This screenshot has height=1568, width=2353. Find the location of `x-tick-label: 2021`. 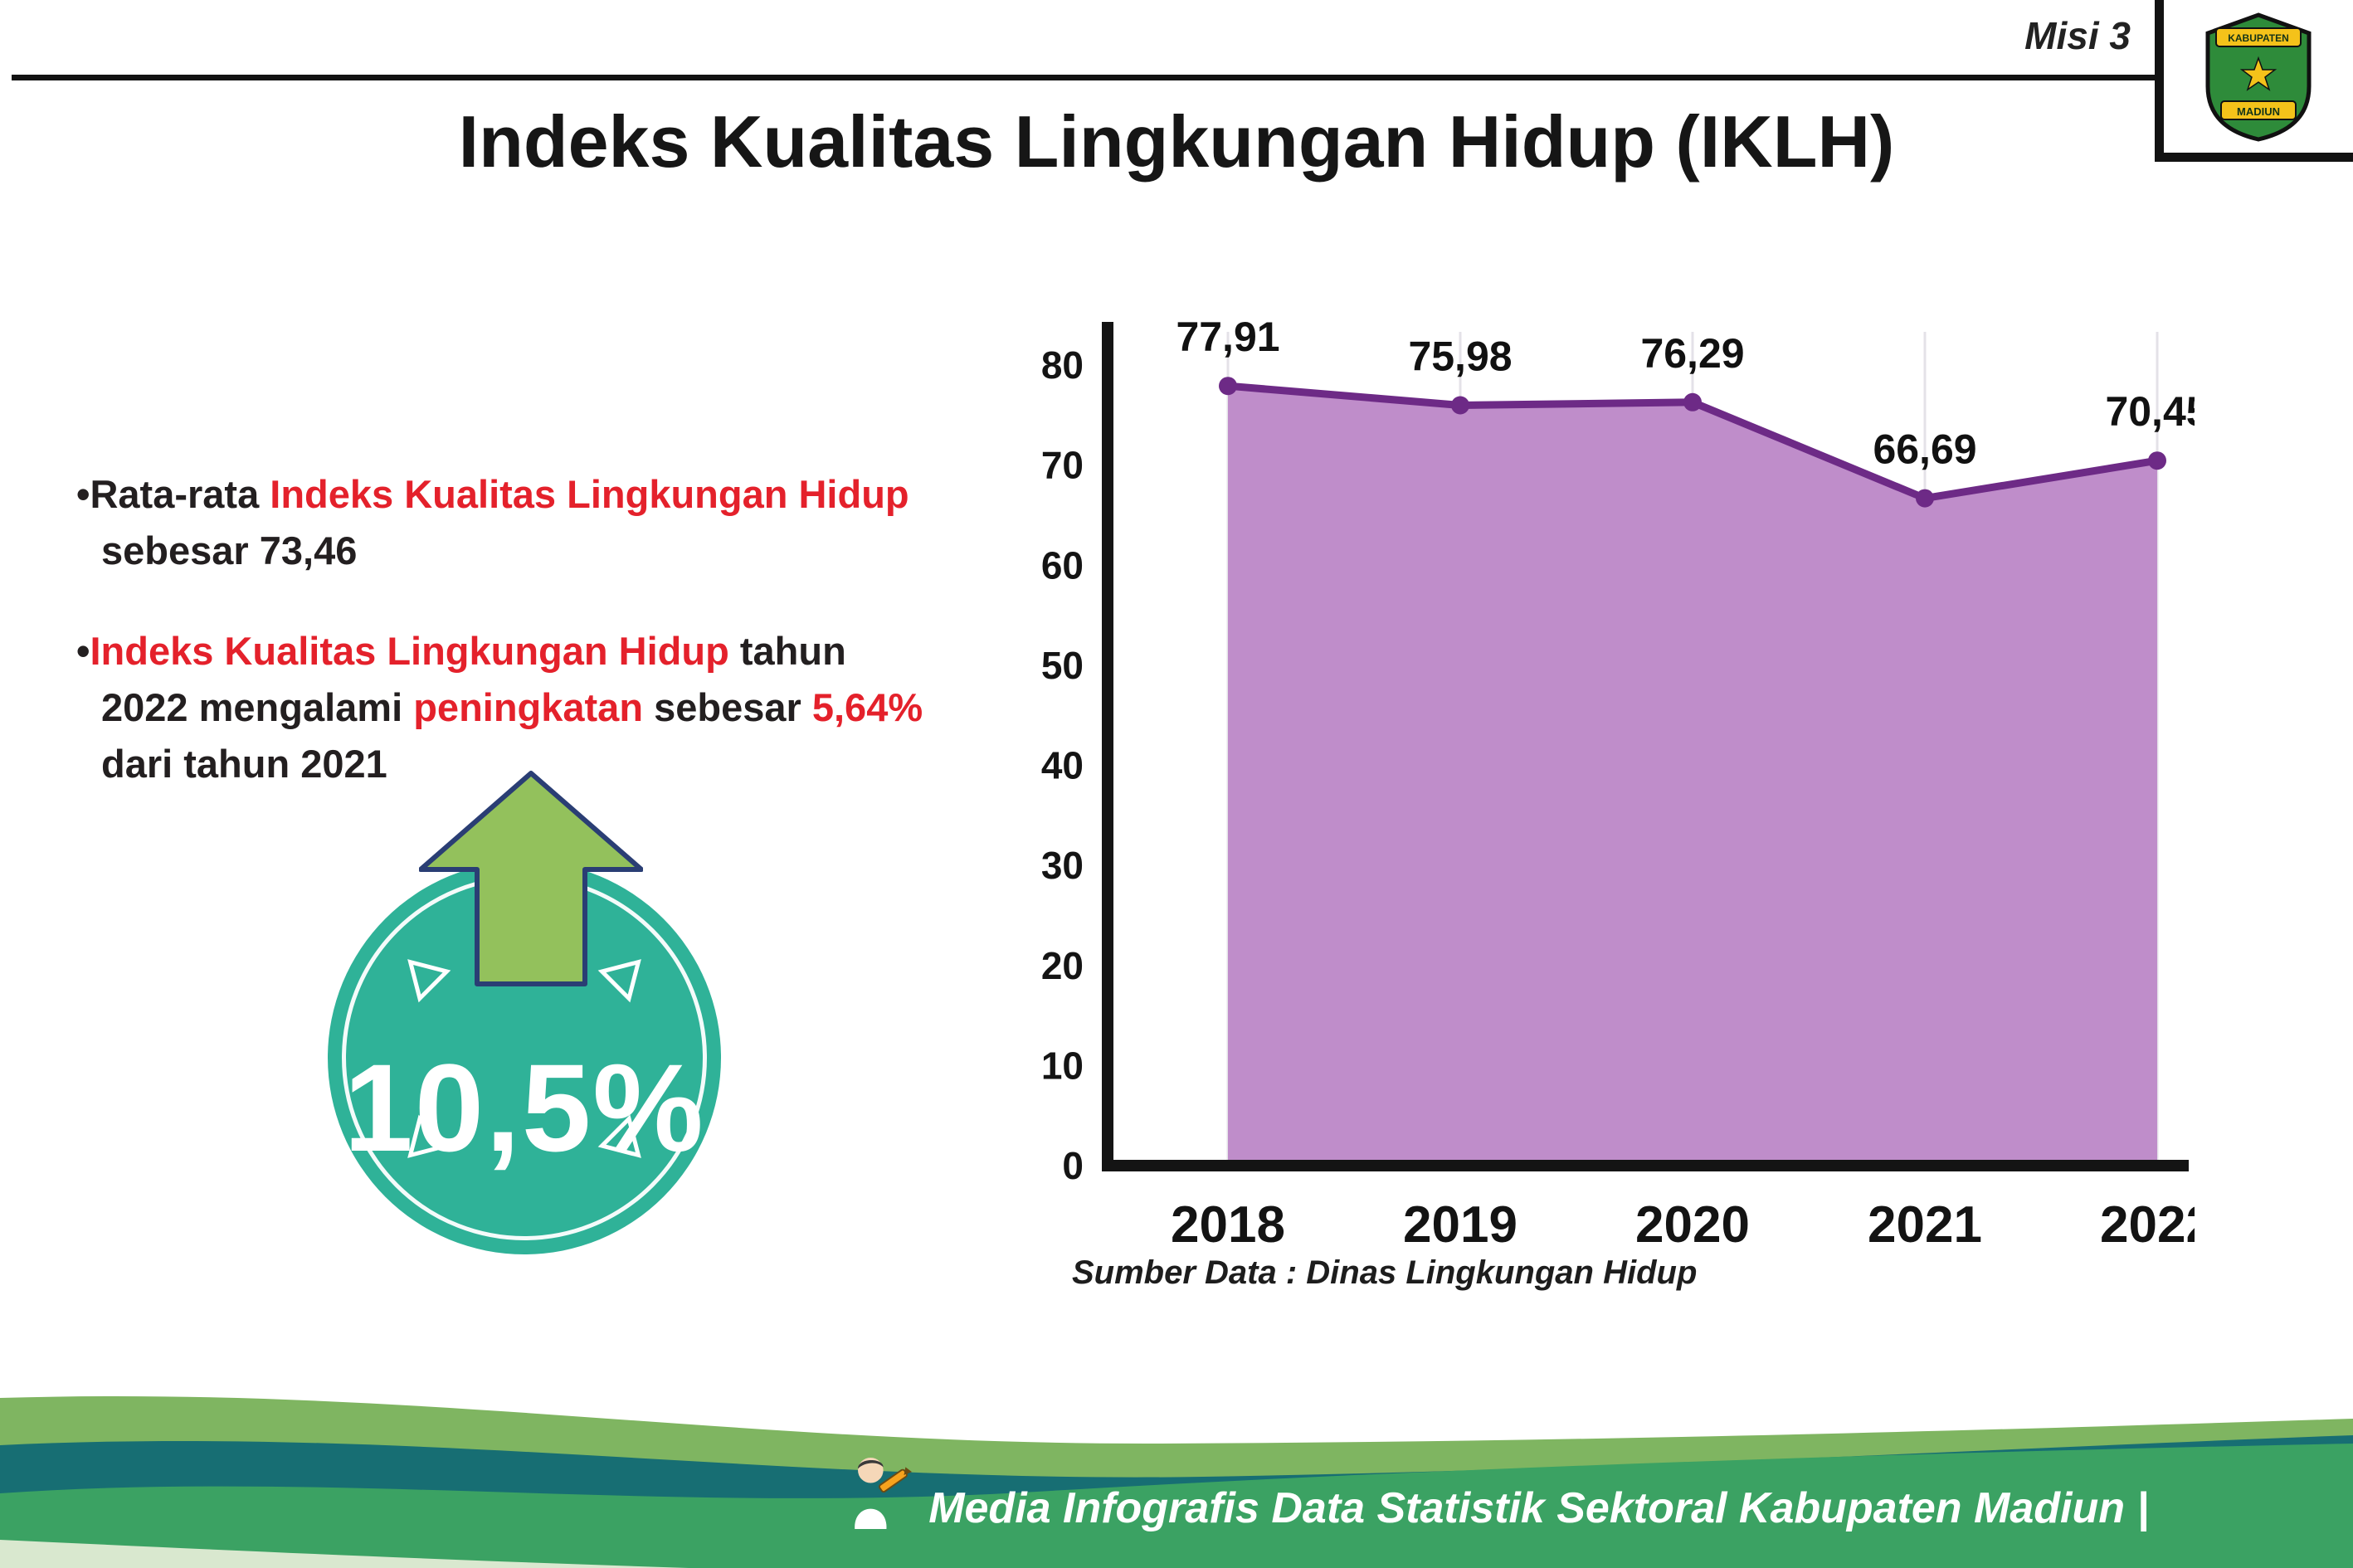

x-tick-label: 2021 is located at coordinates (1925, 1225).